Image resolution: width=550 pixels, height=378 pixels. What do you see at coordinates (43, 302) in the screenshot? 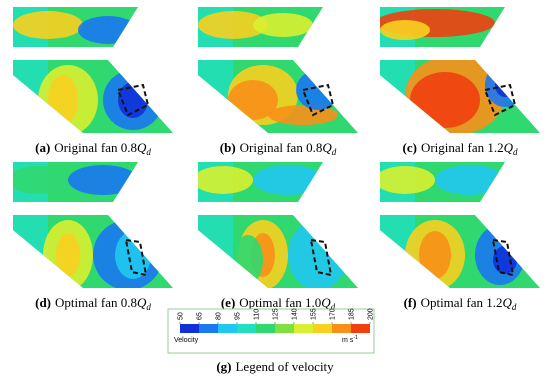
I see `caption-label: (d)` at bounding box center [43, 302].